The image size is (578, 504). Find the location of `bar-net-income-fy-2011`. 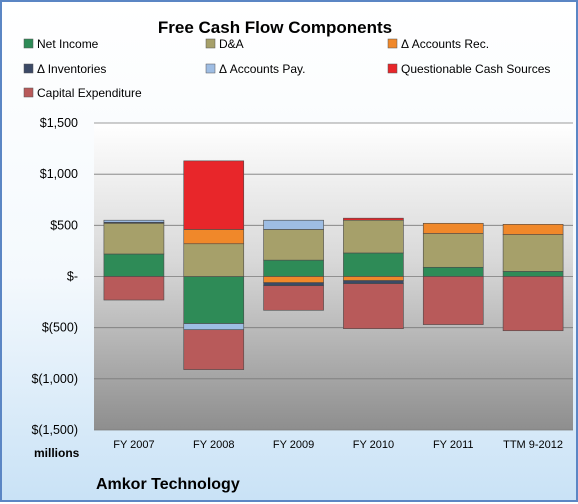

bar-net-income-fy-2011 is located at coordinates (453, 271).